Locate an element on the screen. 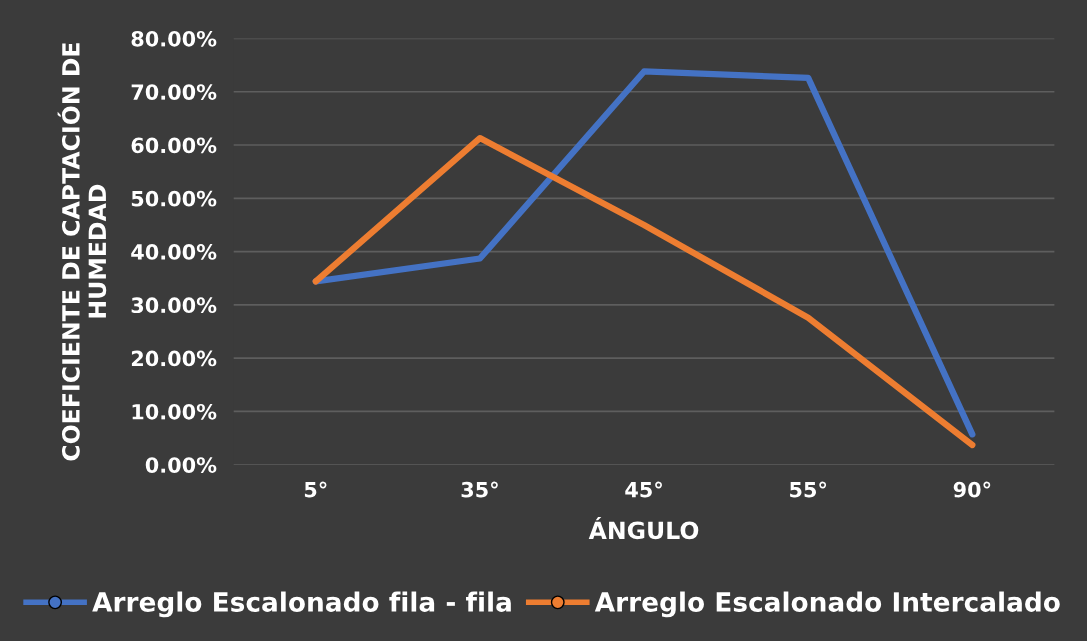 This screenshot has height=641, width=1087. x-tick-label: 45° is located at coordinates (643, 489).